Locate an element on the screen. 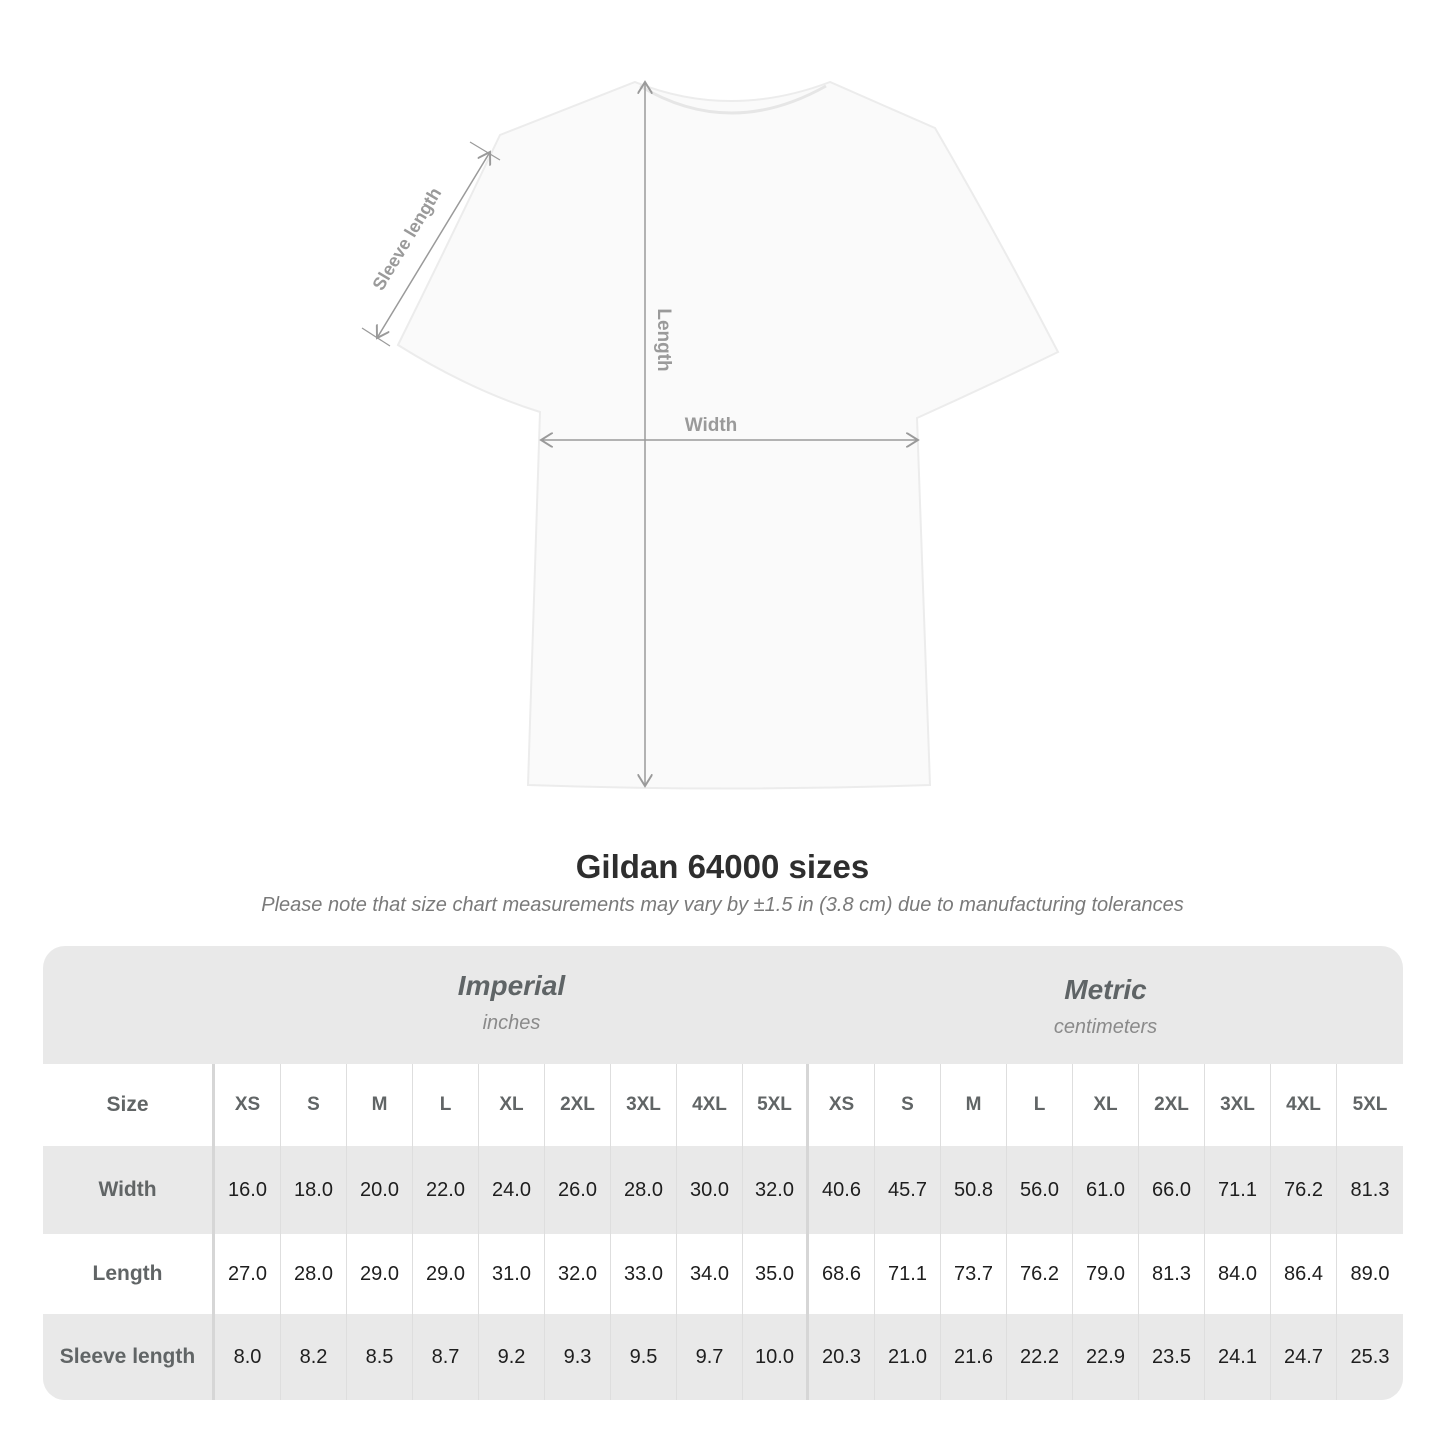 The image size is (1445, 1445). metric-value-cell: 22.9 is located at coordinates (1106, 1357).